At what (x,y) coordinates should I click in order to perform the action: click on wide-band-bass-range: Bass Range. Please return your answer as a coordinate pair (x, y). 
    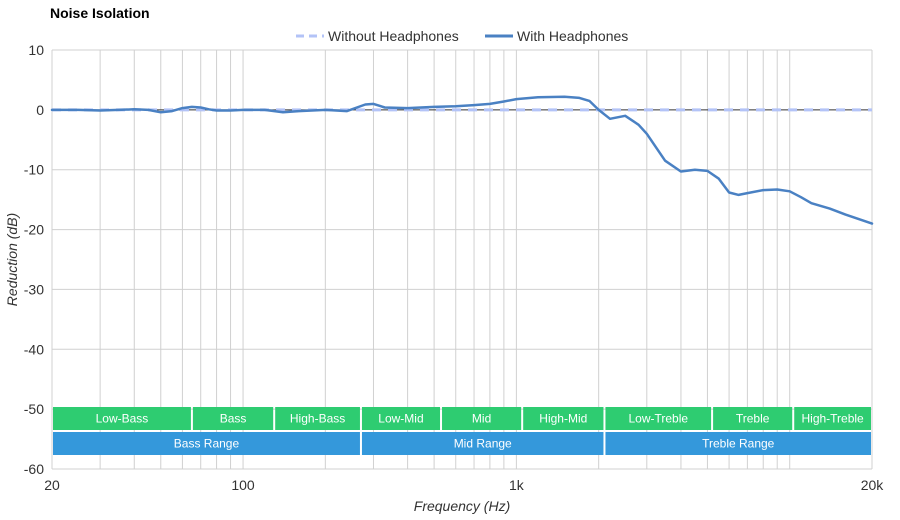
    Looking at the image, I should click on (206, 443).